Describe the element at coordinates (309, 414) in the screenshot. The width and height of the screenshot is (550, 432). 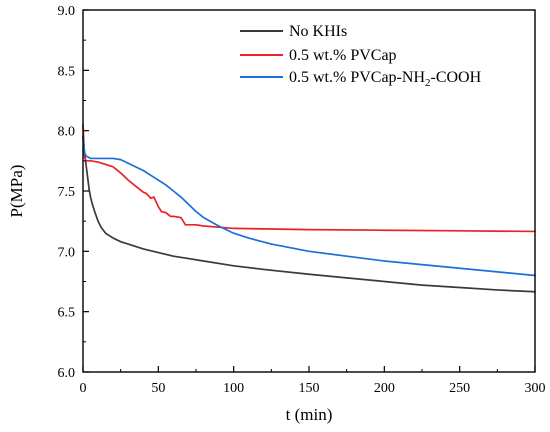
I see `x-axis-title: t (min)` at that location.